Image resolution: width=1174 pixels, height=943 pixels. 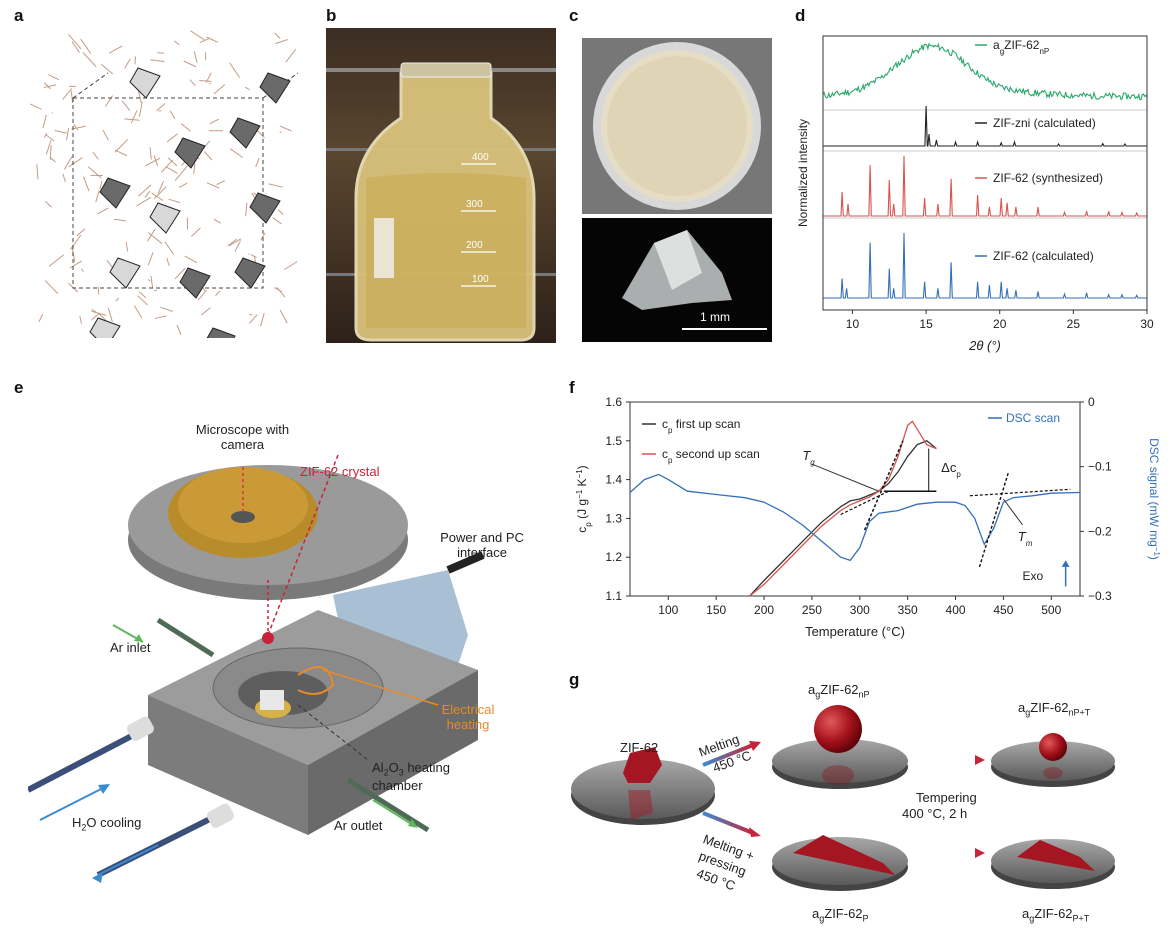 I want to click on scale-bar-label: 1 mm, so click(x=715, y=317).